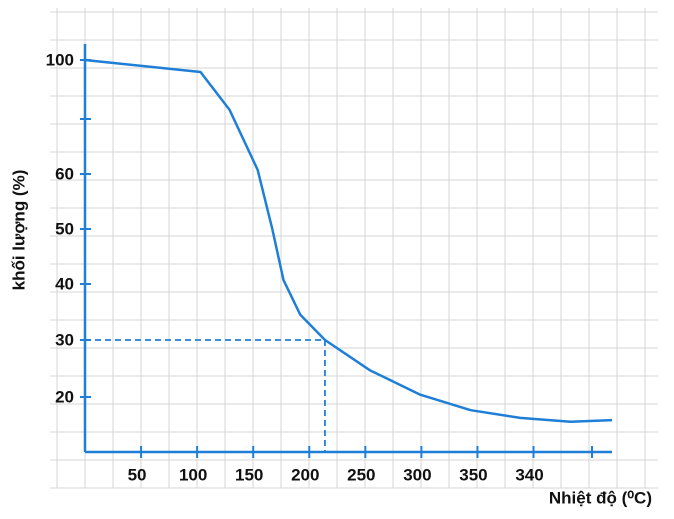  I want to click on y-tick-label: 30, so click(64, 339).